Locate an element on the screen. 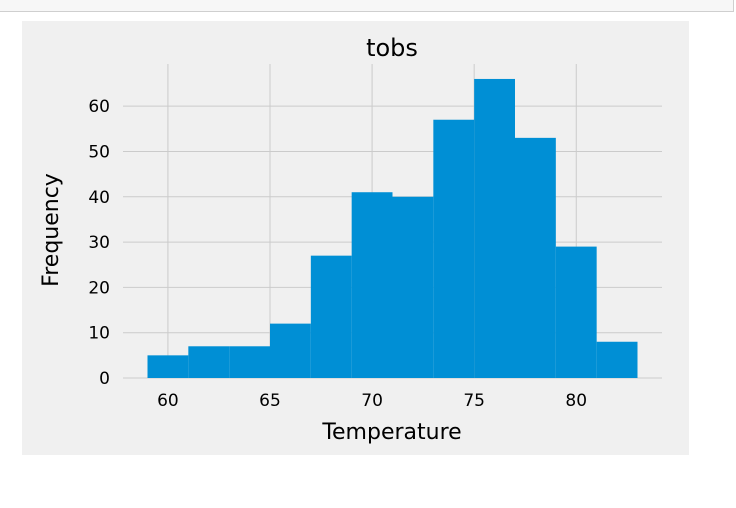 The width and height of the screenshot is (736, 508). x-tick-labels: 60 65 70 75 80 is located at coordinates (372, 401).